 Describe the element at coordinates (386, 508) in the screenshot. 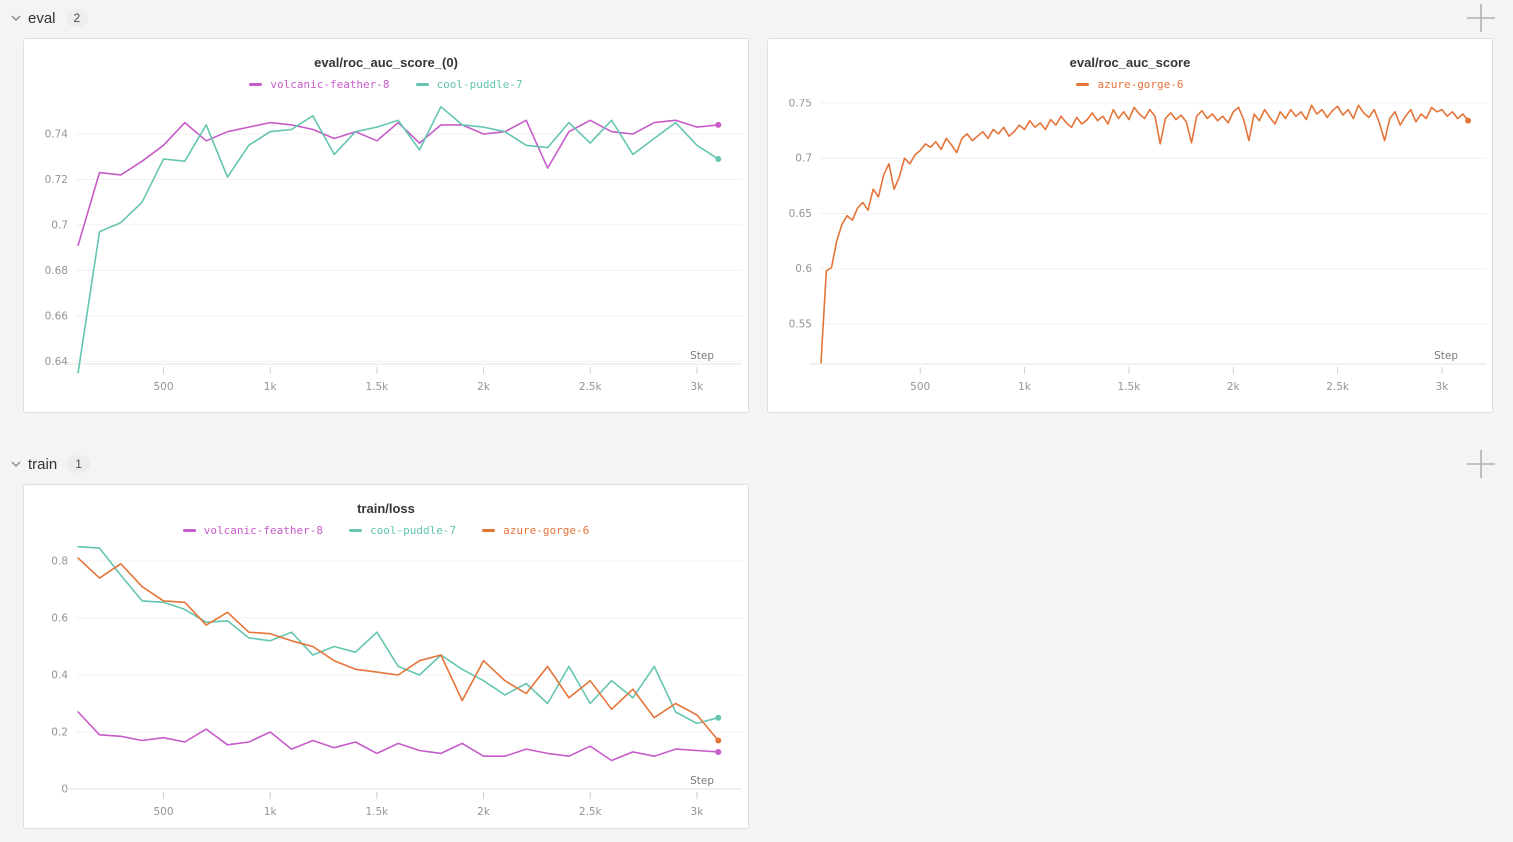

I see `chart-title: train/loss` at that location.